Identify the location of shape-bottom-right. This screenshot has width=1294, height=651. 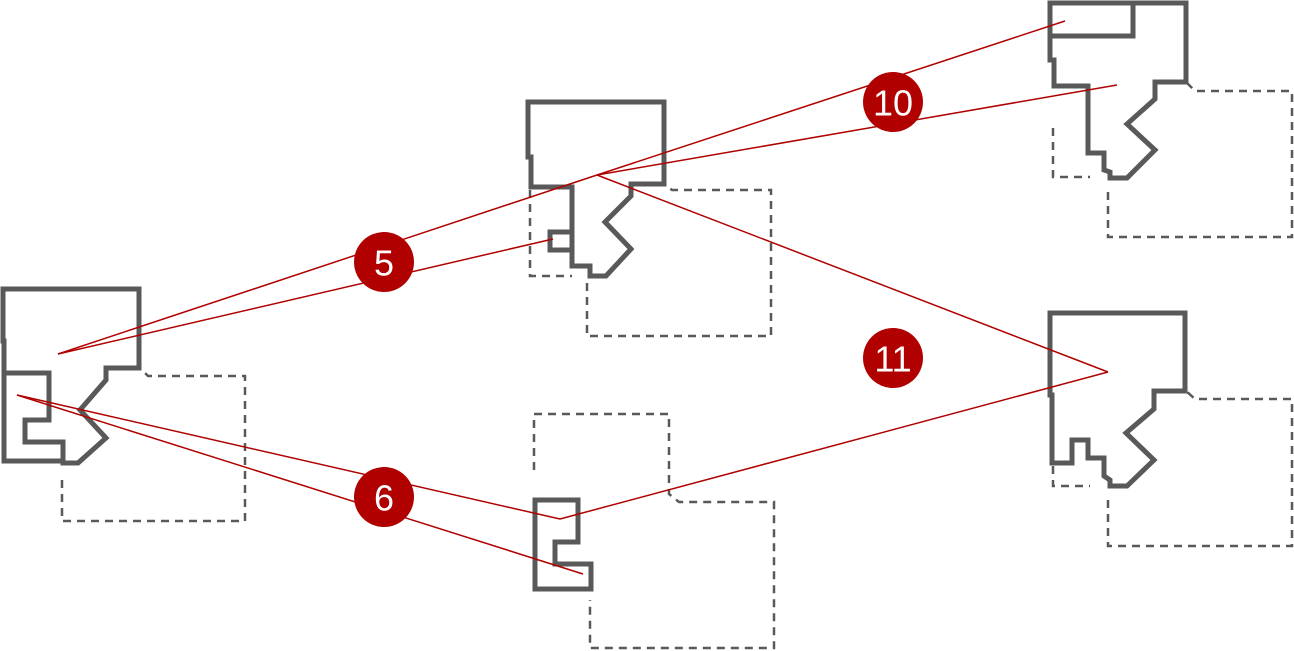
(1170, 429).